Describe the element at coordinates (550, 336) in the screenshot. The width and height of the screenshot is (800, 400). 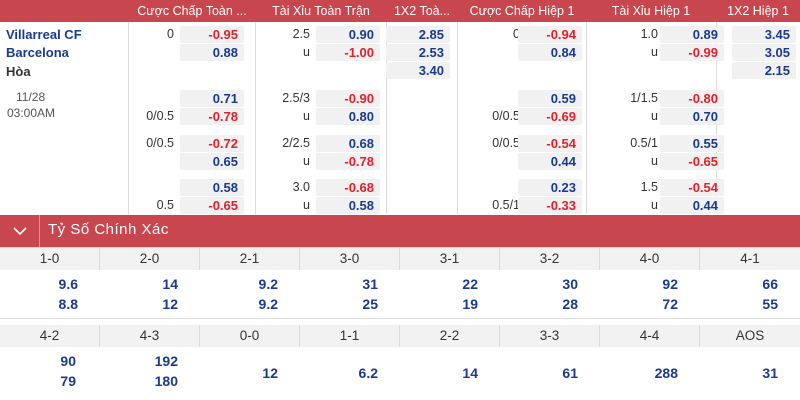
I see `score-label: 3-3` at that location.